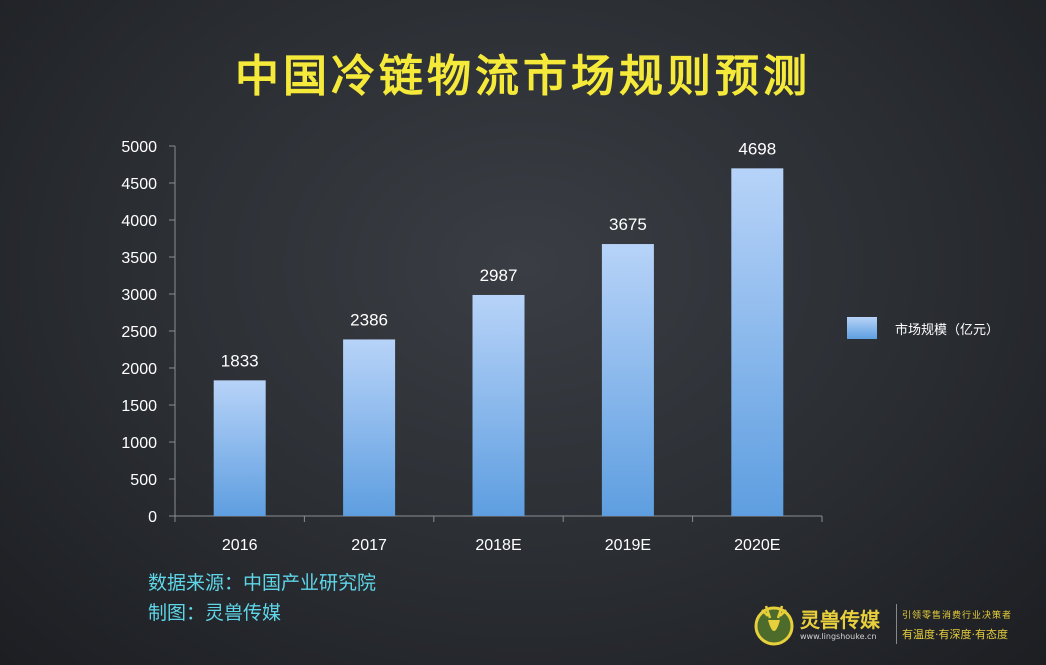  Describe the element at coordinates (523, 76) in the screenshot. I see `page-title: 中国冷链物流市场规则预测` at that location.